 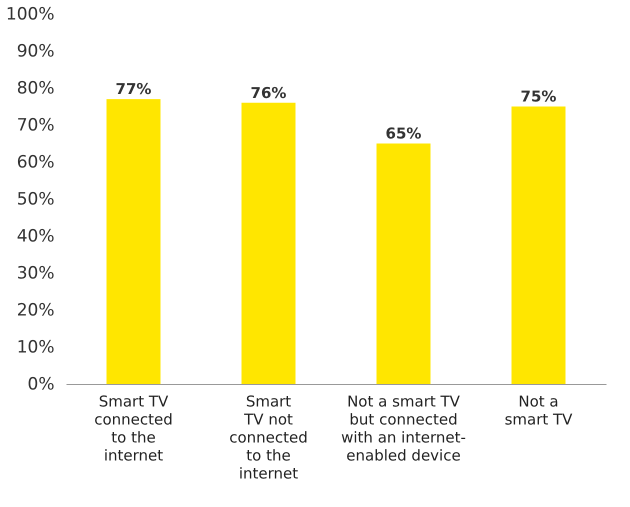 I want to click on x-tick-label: Smart TV not connected to the internet, so click(x=268, y=437).